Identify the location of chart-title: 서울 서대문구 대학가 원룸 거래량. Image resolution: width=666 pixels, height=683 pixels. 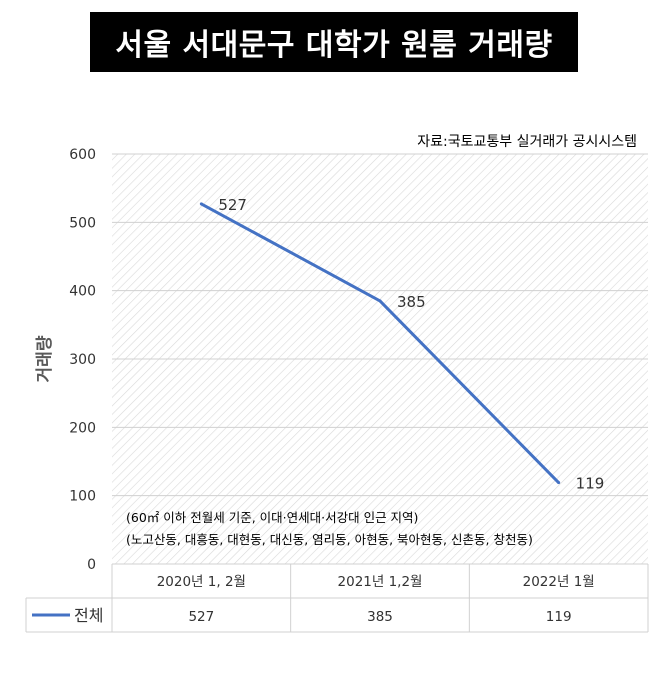
(334, 42).